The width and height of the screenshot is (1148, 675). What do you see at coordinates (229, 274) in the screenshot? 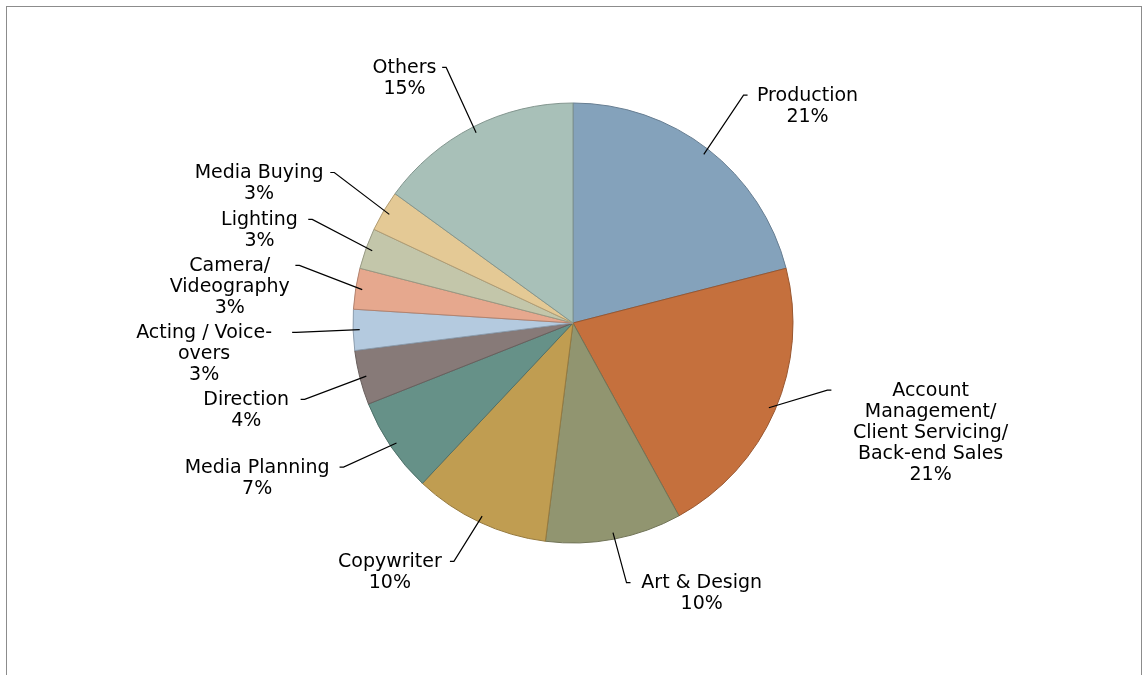
I see `slice-label: Camera/ Videography` at bounding box center [229, 274].